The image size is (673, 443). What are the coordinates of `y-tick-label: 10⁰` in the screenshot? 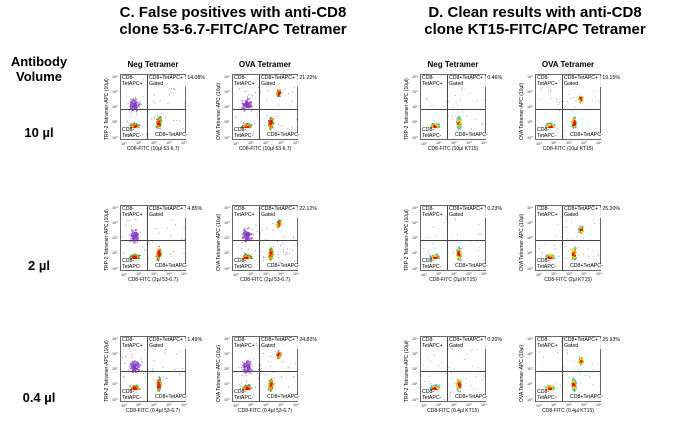 It's located at (227, 269).